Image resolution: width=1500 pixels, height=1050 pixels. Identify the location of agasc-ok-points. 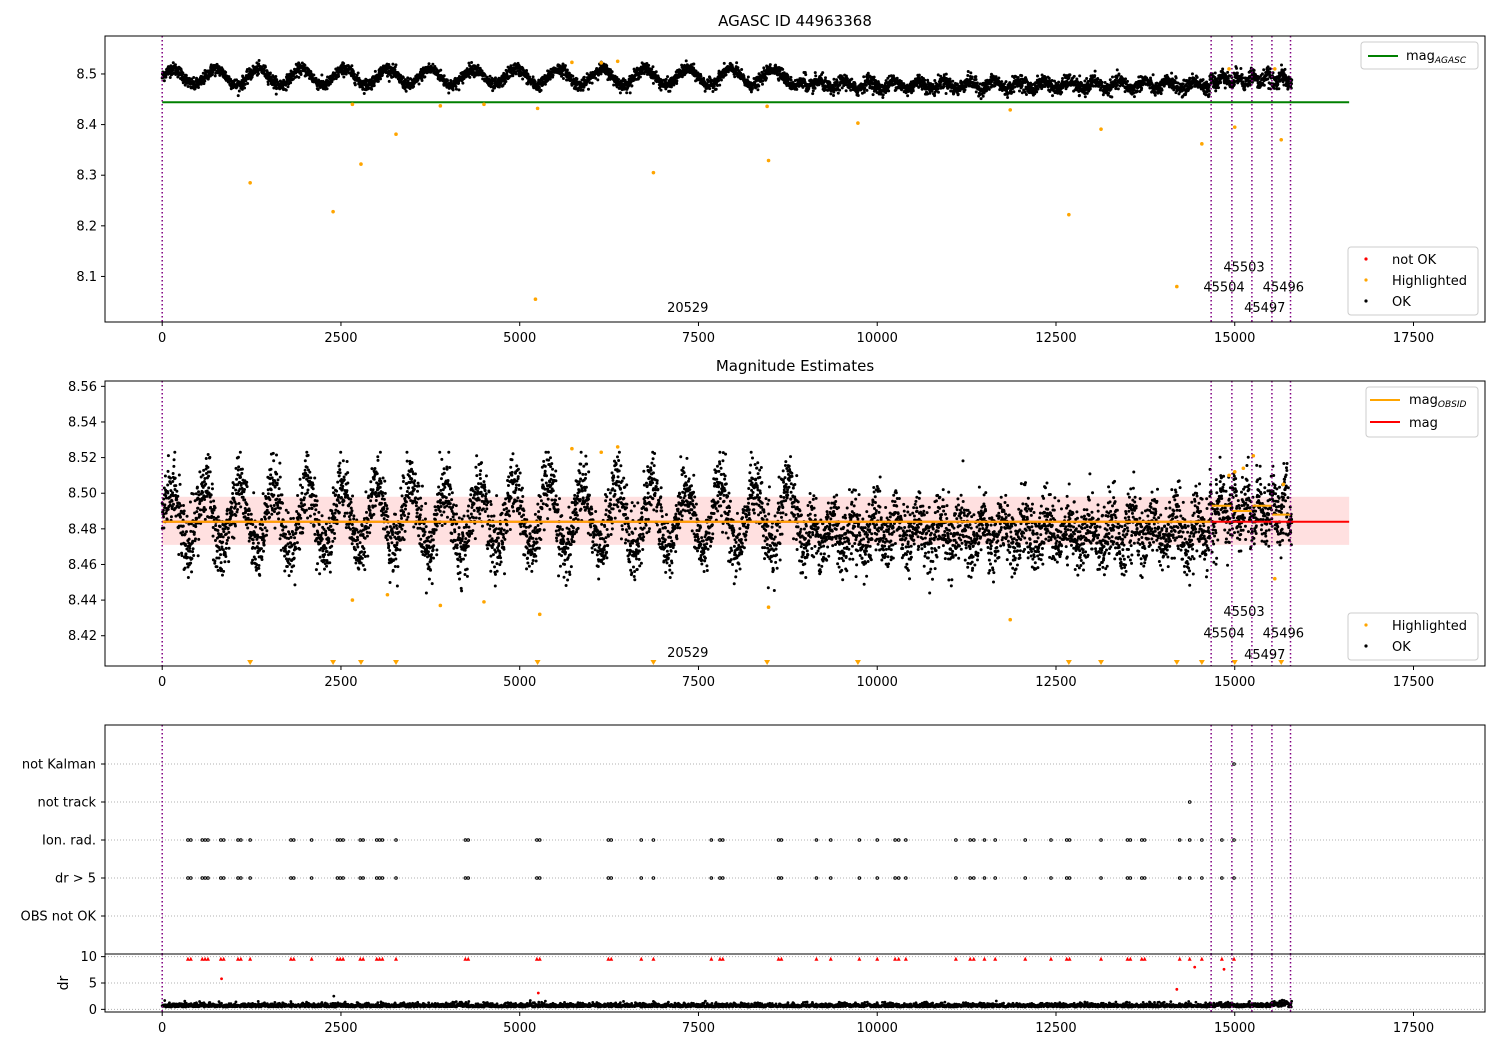
(727, 79).